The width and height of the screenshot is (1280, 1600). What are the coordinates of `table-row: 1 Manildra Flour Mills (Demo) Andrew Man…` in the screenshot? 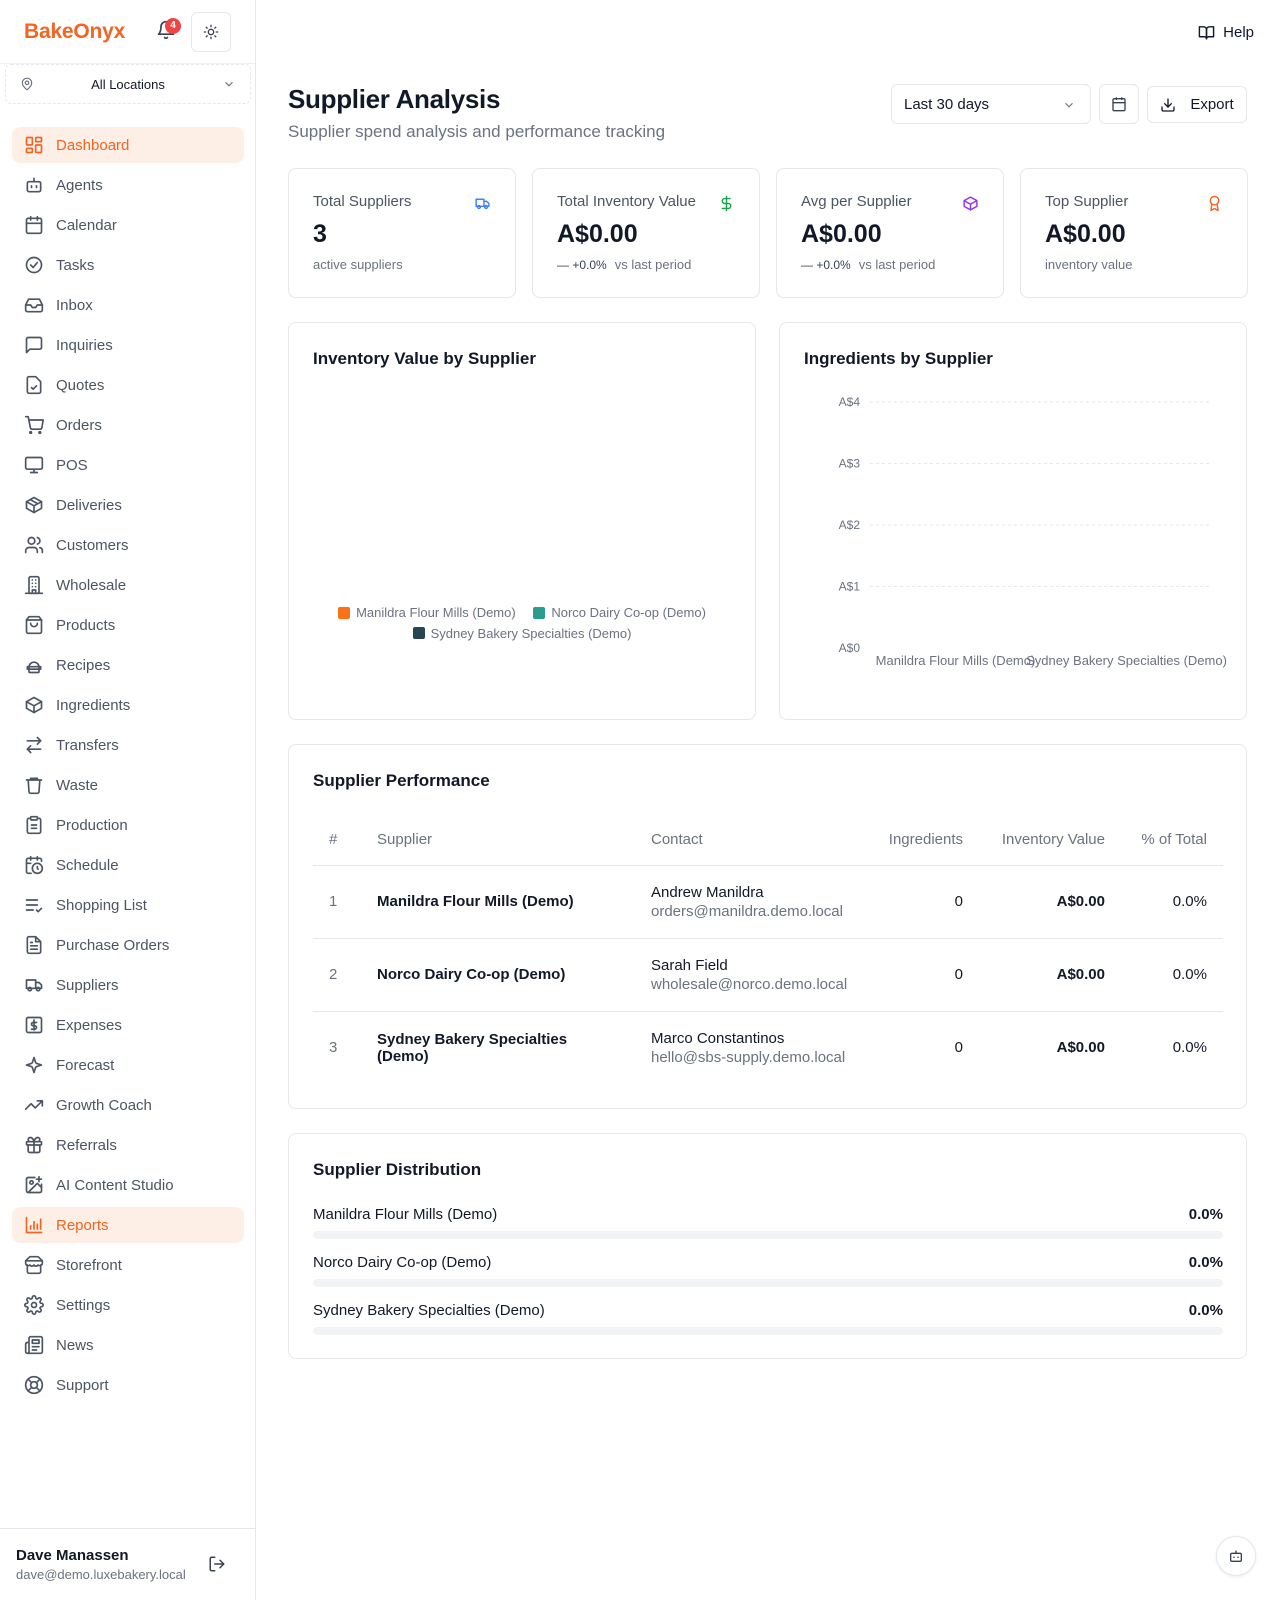 It's located at (768, 902).